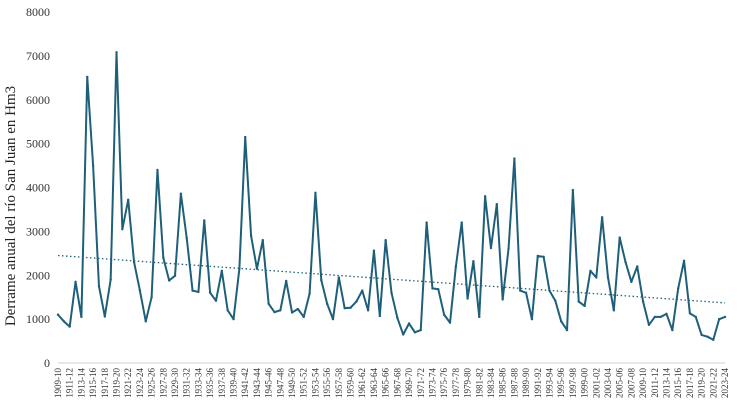 The image size is (738, 402). Describe the element at coordinates (643, 383) in the screenshot. I see `x-tick-label: 2009-10` at that location.